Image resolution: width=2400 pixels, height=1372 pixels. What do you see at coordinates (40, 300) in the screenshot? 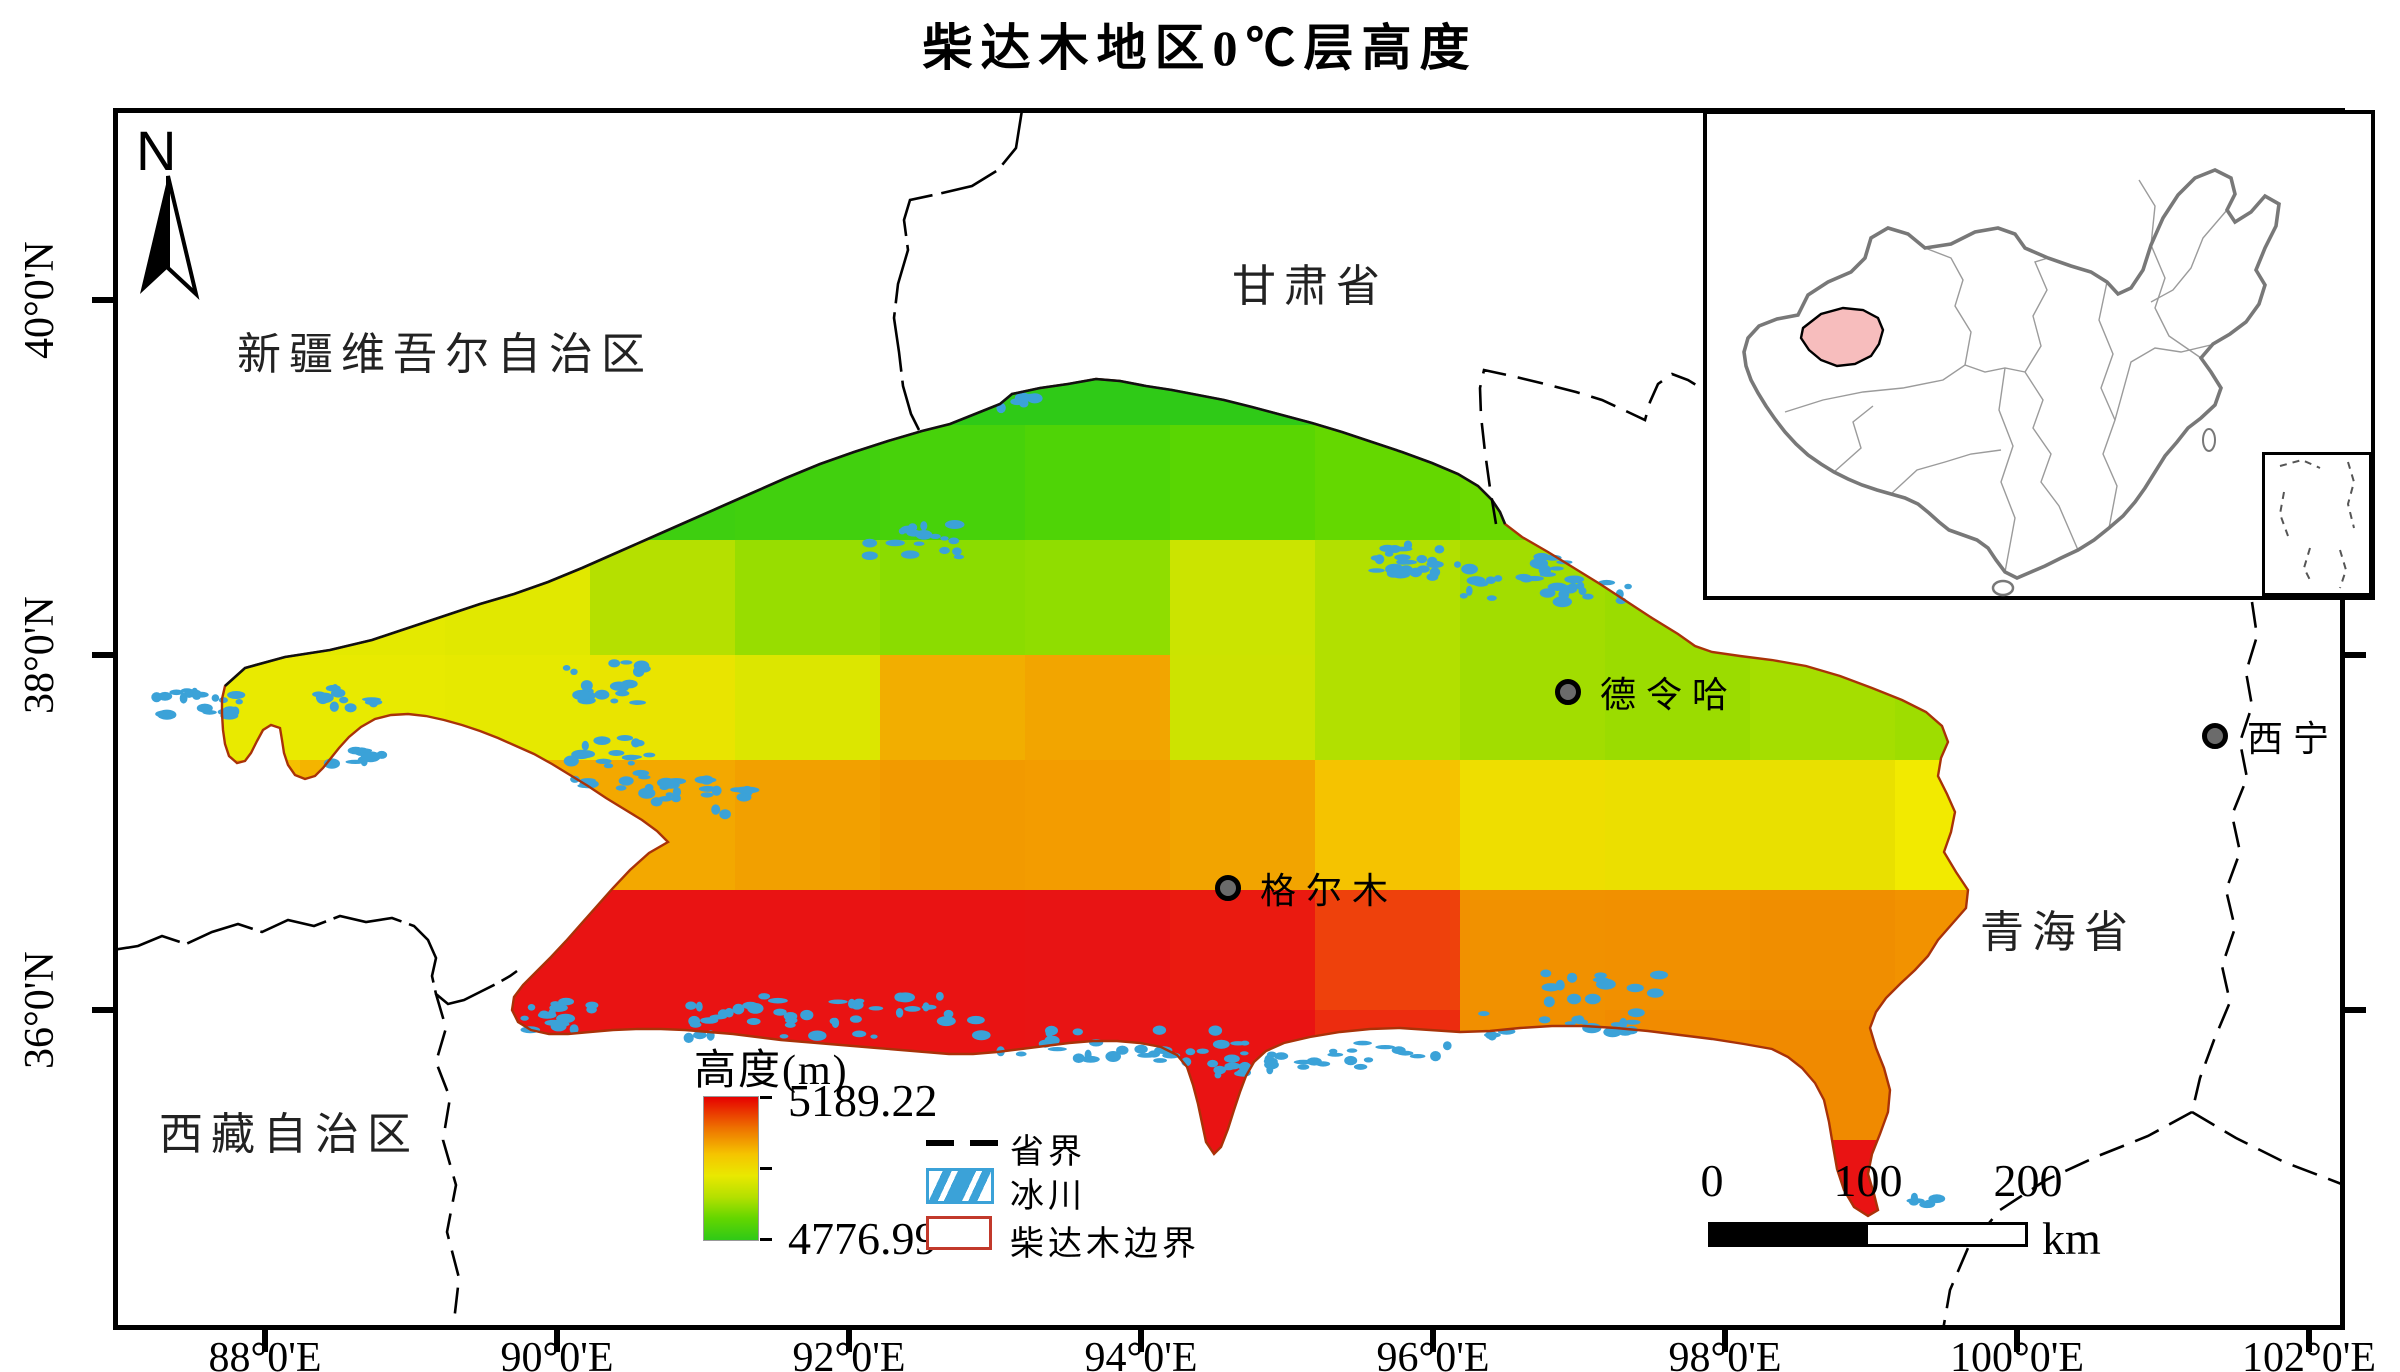
I see `y-axis-label: 40°0'N` at bounding box center [40, 300].